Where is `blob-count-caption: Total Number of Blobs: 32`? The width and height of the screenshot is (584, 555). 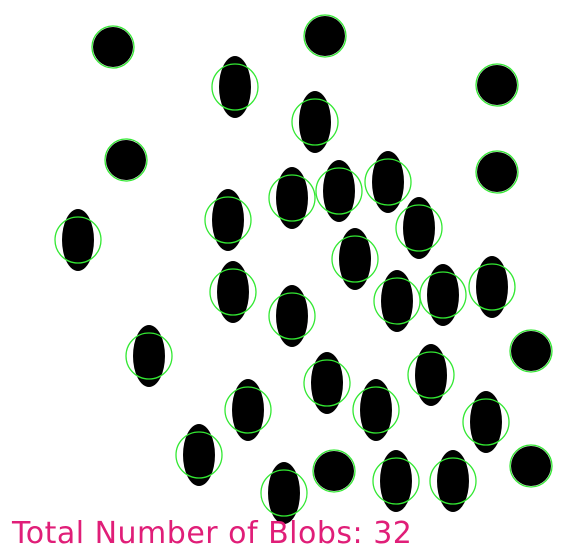
blob-count-caption: Total Number of Blobs: 32 is located at coordinates (212, 533).